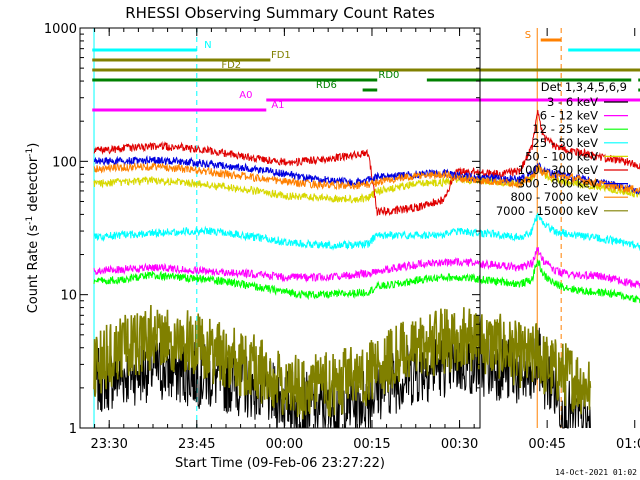  Describe the element at coordinates (245, 95) in the screenshot. I see `flag-label: A0` at that location.